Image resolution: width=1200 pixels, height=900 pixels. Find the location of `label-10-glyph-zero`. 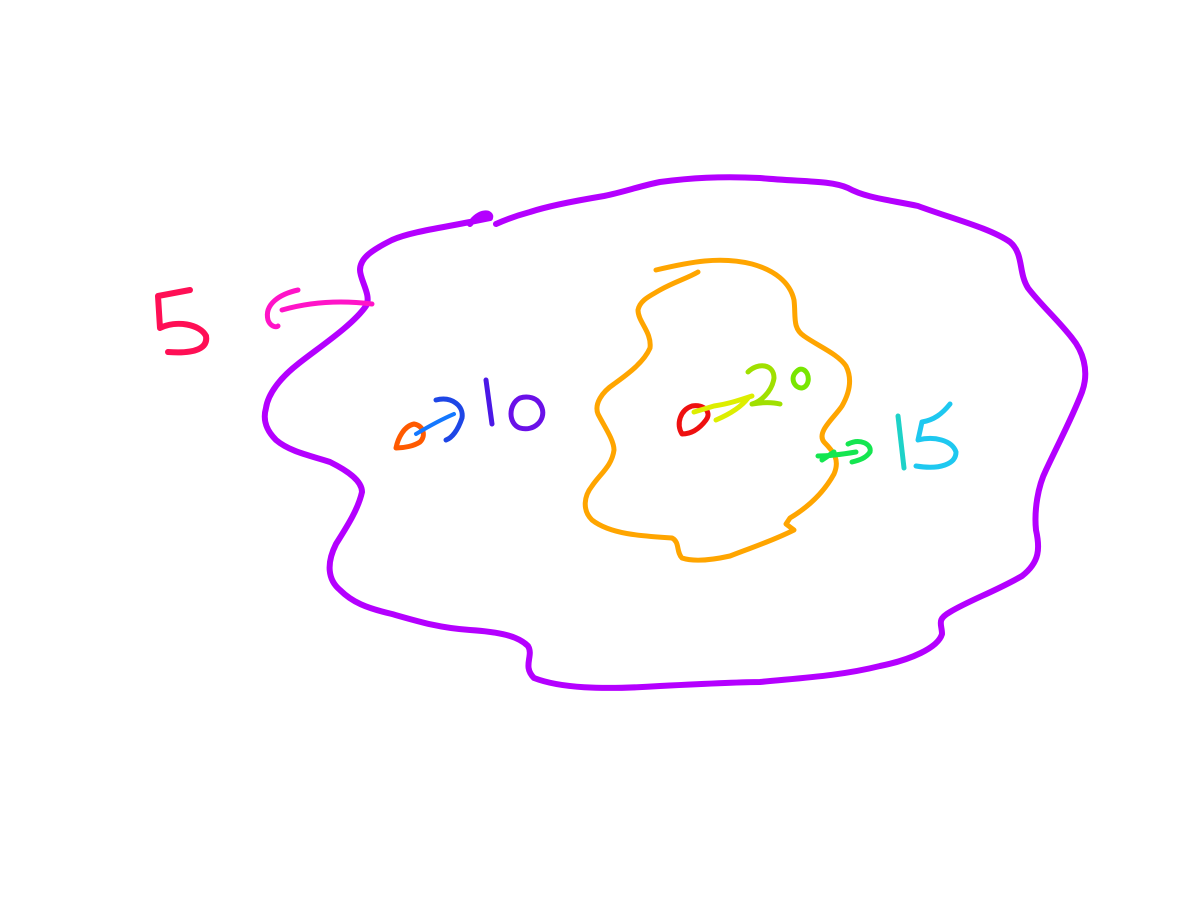

label-10-glyph-zero is located at coordinates (527, 413).